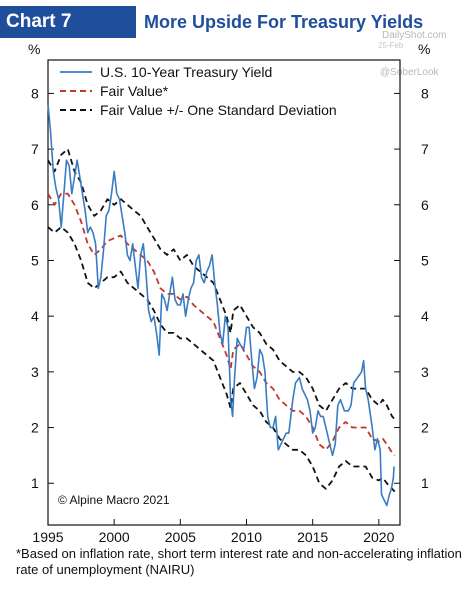 This screenshot has width=474, height=600. What do you see at coordinates (312, 537) in the screenshot?
I see `x-tick-label-2015: 2015` at bounding box center [312, 537].